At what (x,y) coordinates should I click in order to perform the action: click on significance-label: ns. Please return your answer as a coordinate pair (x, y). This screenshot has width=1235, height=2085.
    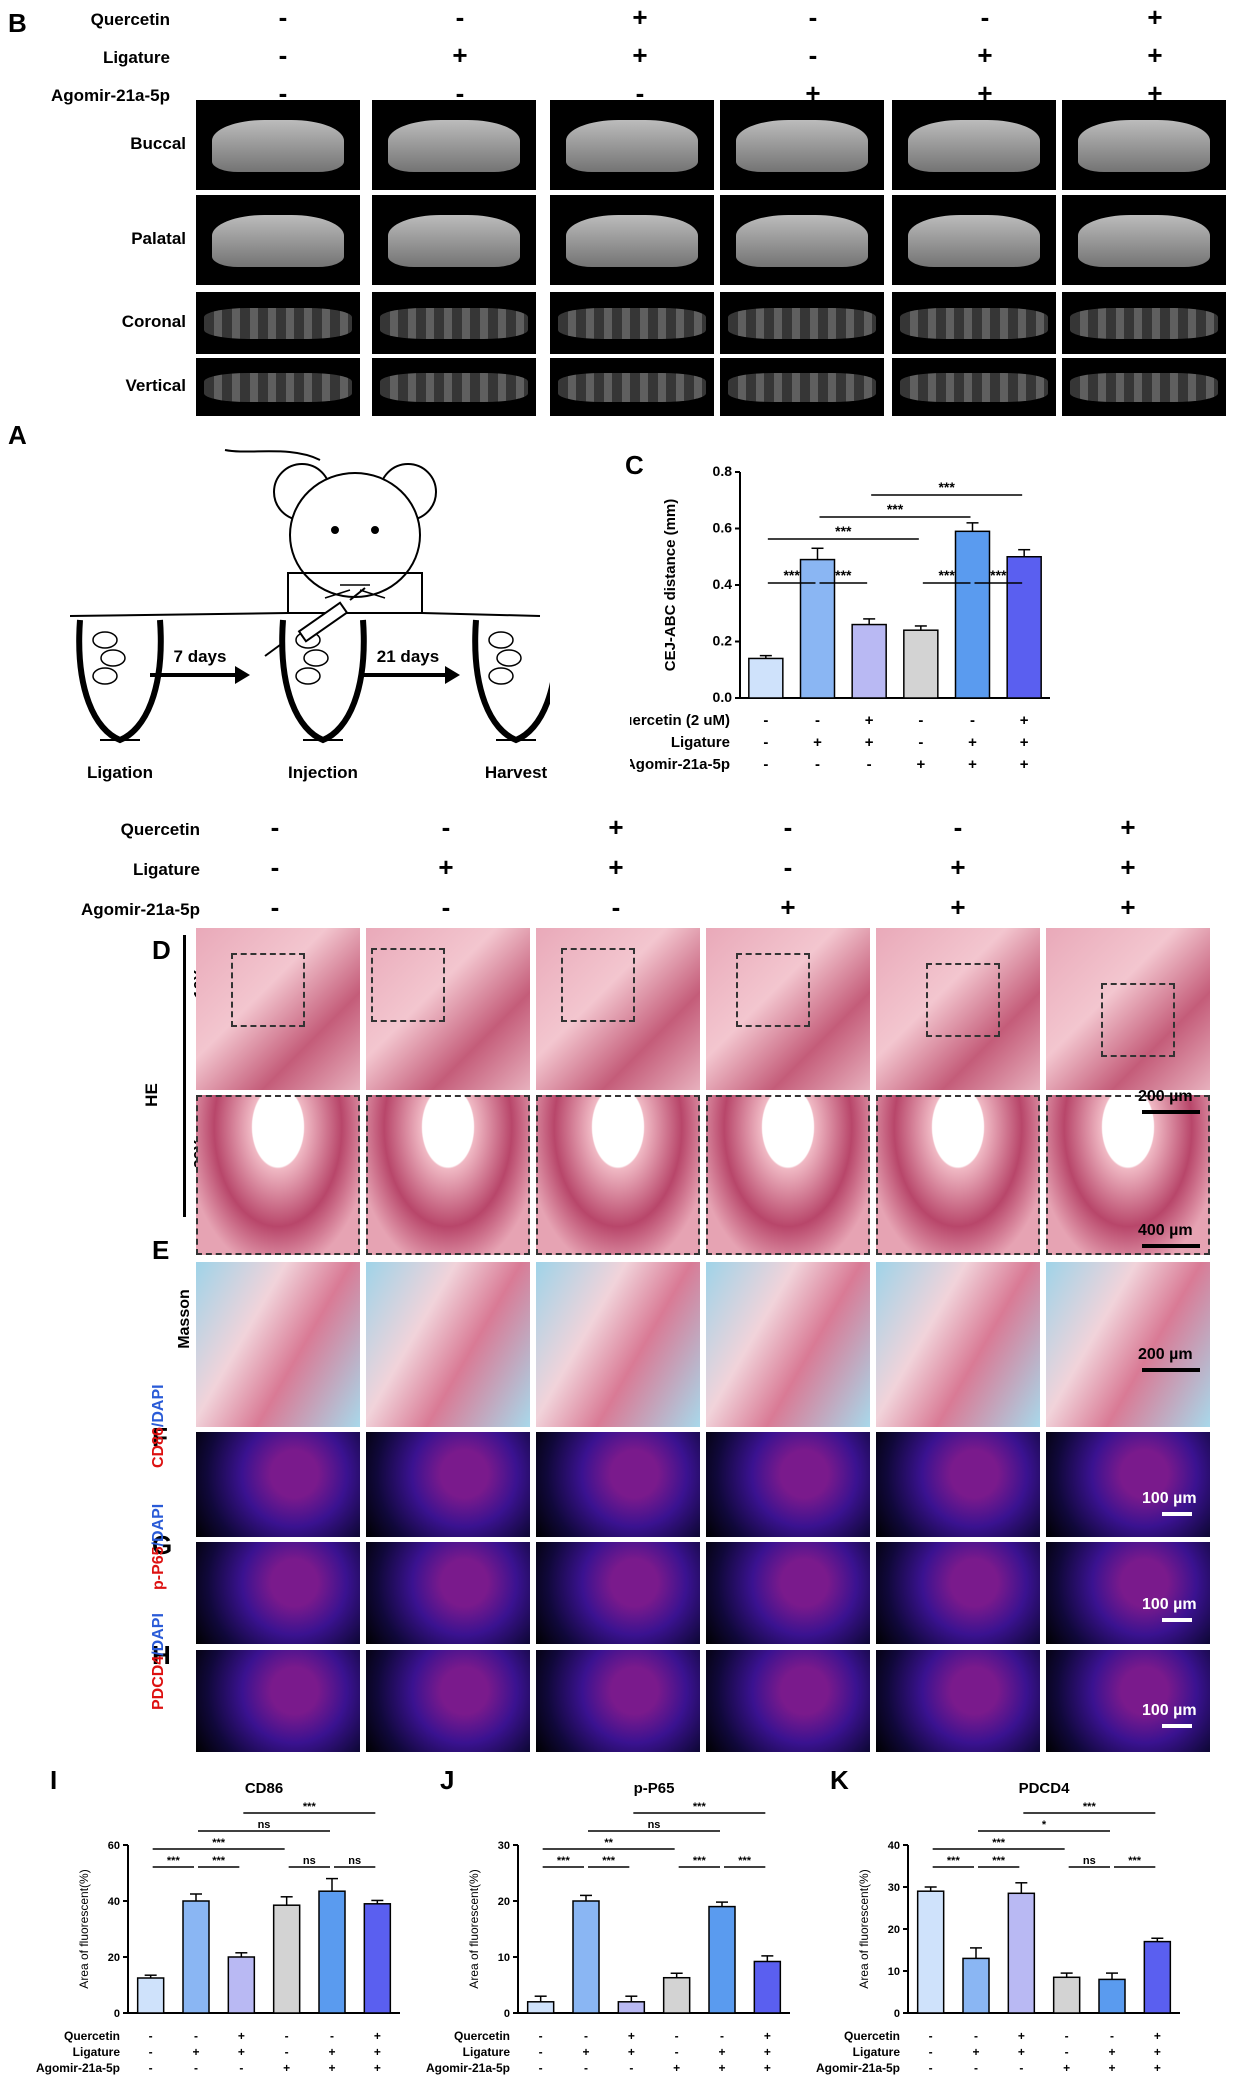
    Looking at the image, I should click on (354, 1861).